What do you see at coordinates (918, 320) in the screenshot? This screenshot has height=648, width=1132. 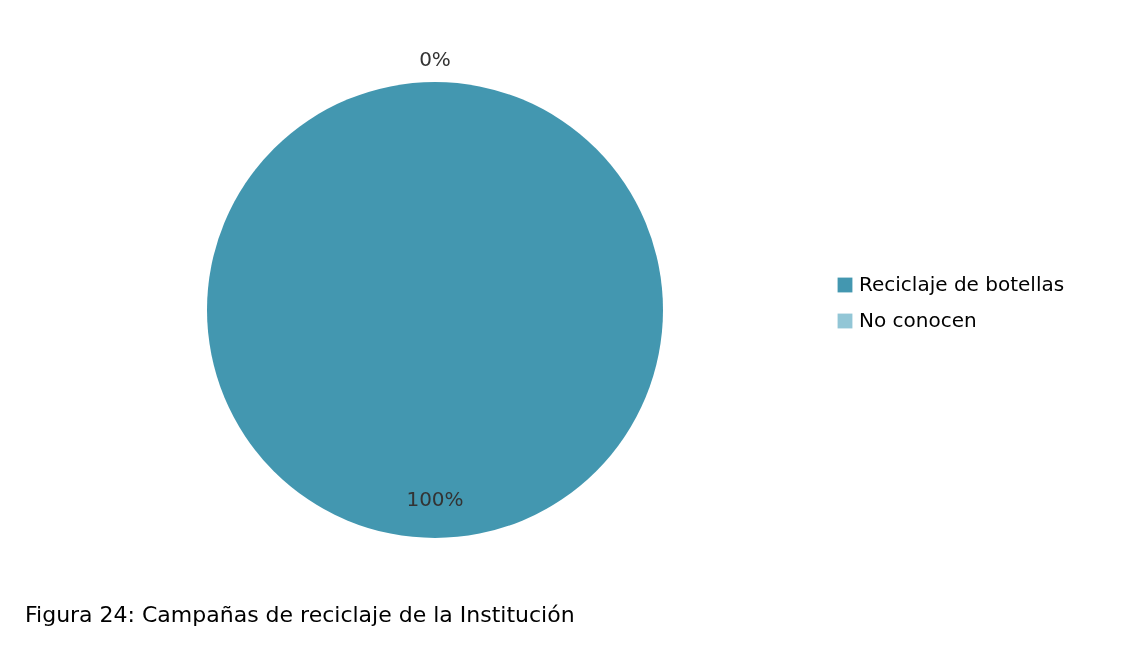 I see `legend-label: No conocen` at bounding box center [918, 320].